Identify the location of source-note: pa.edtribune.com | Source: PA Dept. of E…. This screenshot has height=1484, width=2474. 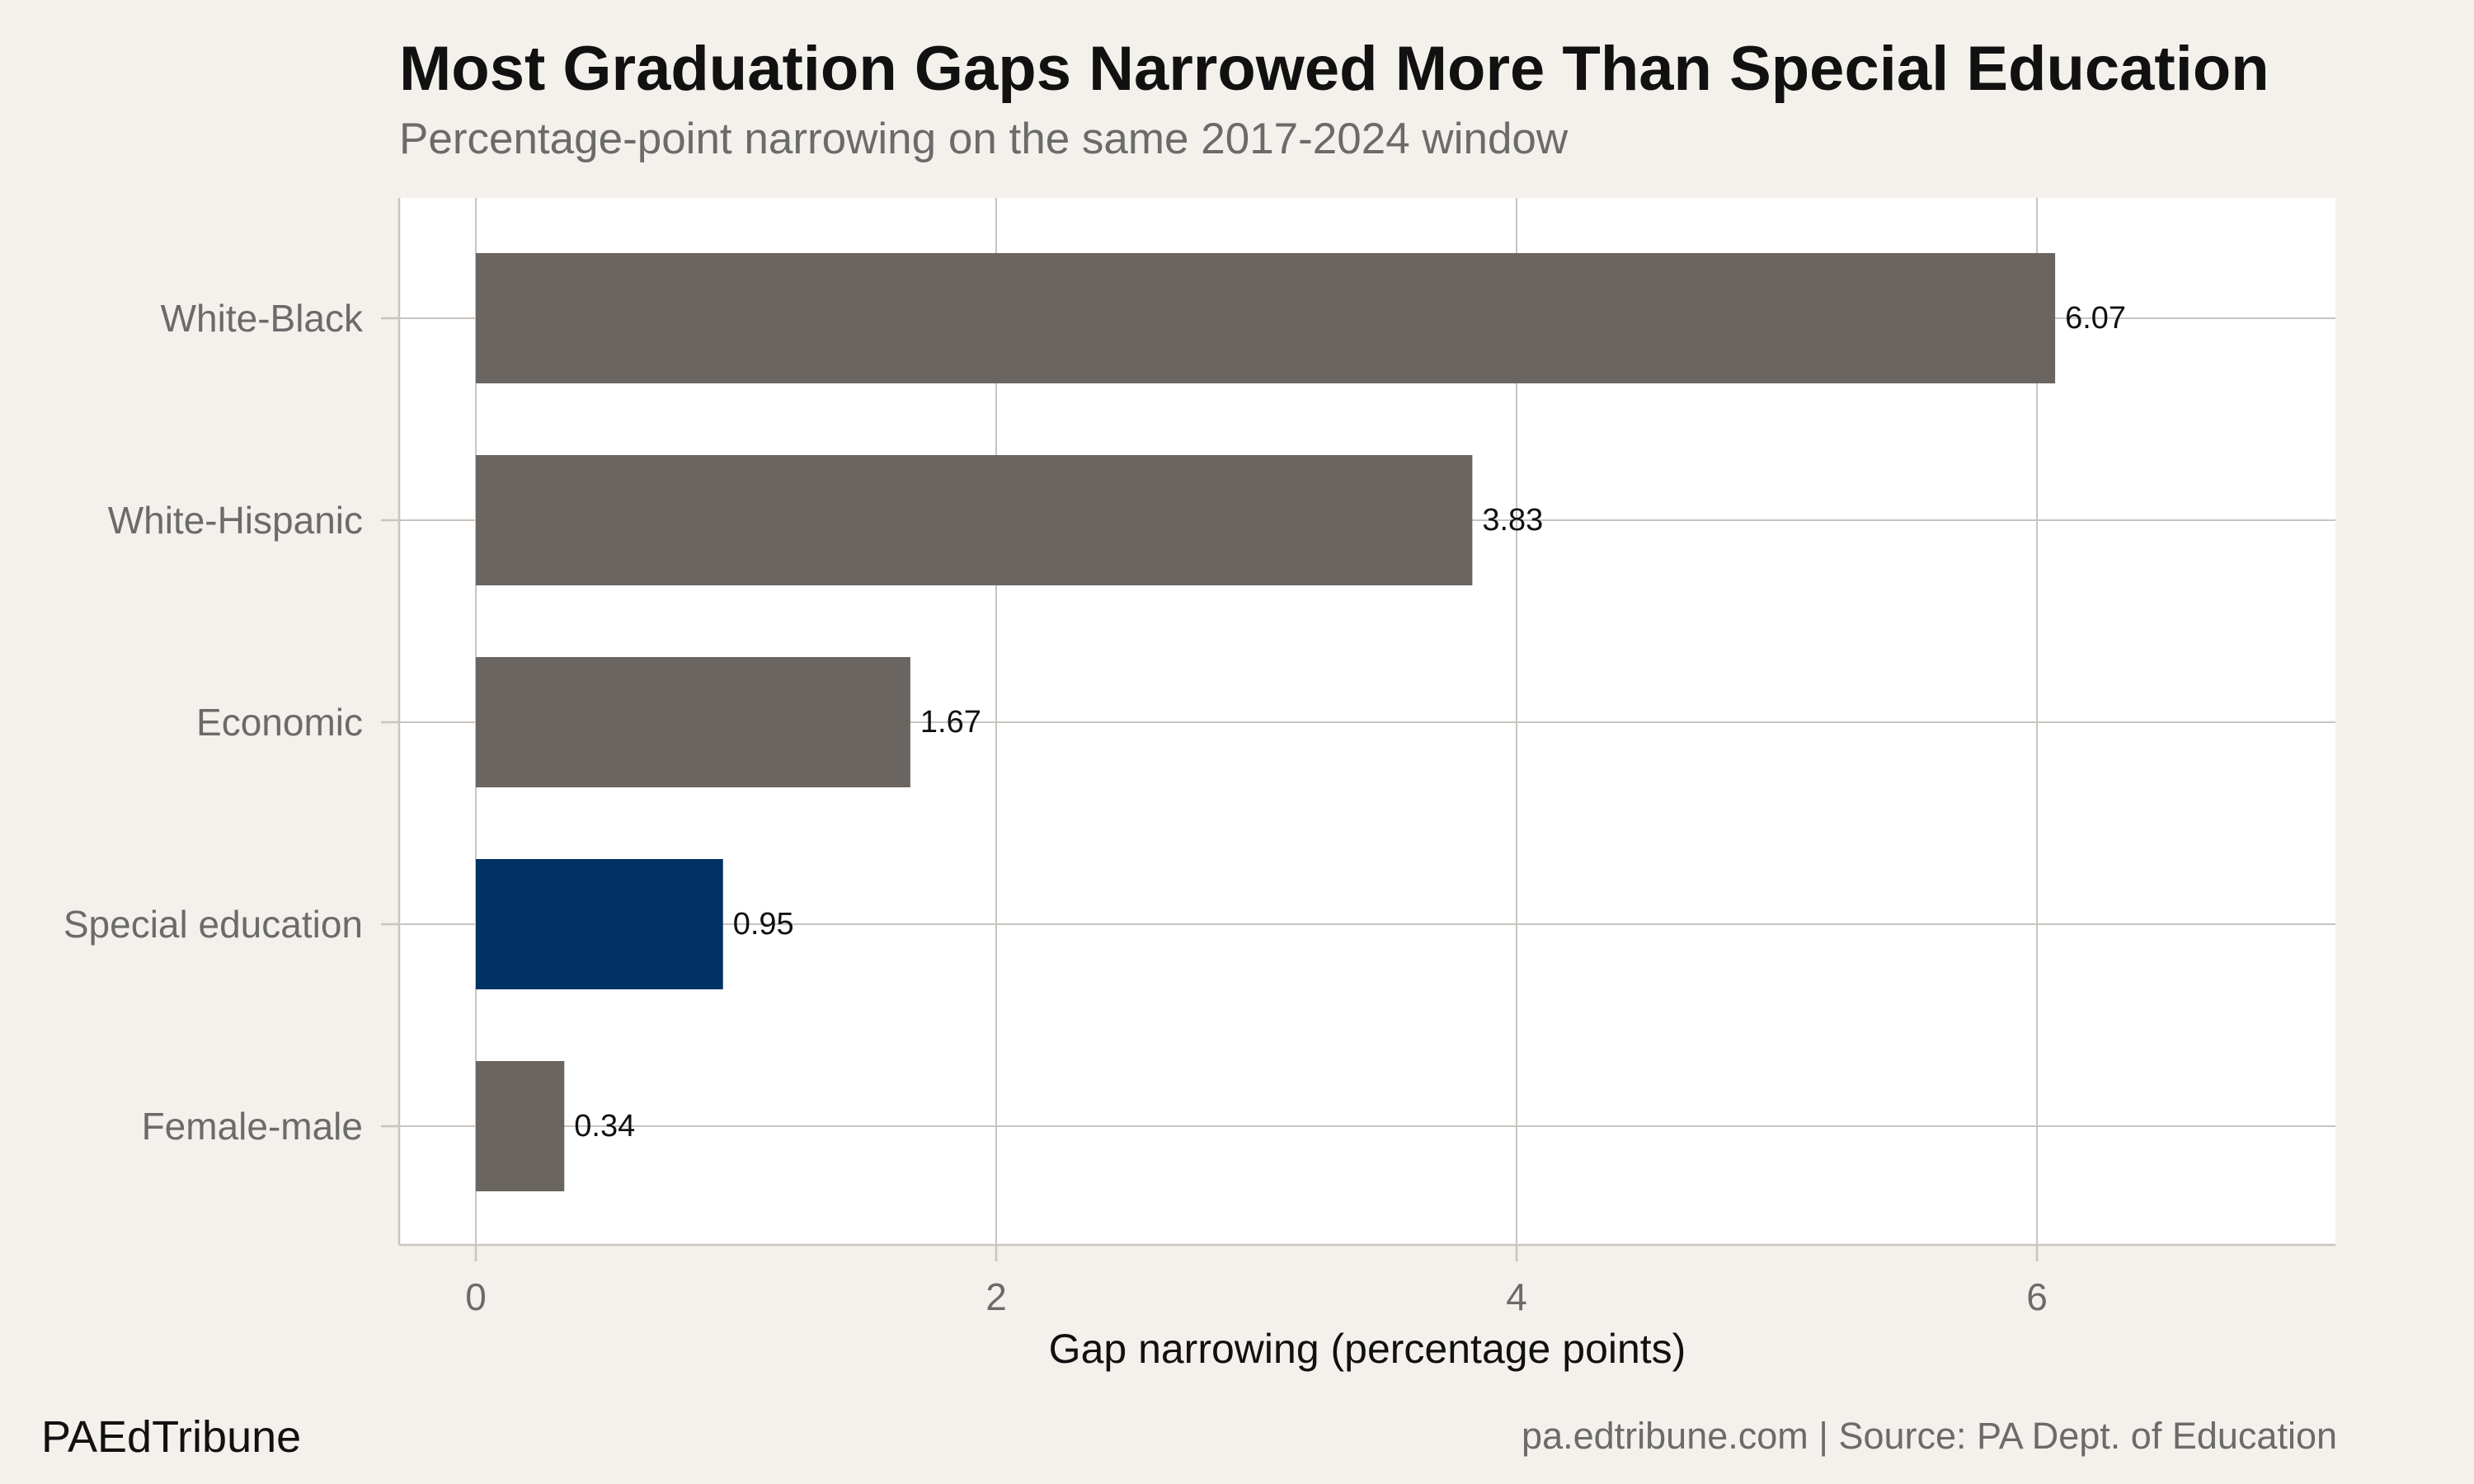
(1929, 1436).